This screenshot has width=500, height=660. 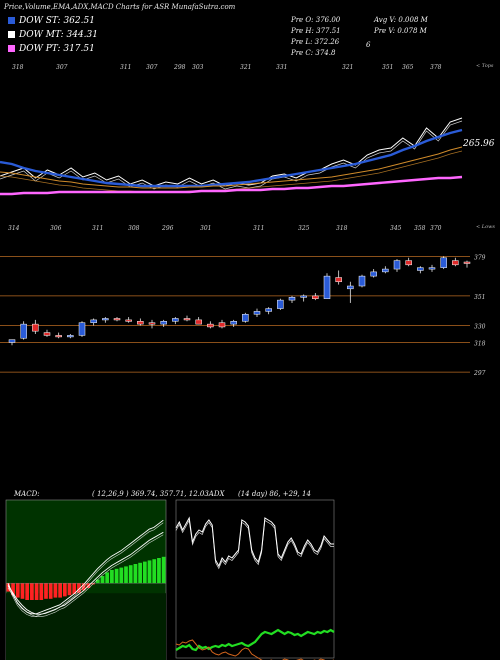 What do you see at coordinates (485, 227) in the screenshot?
I see `lows-note: < Lows` at bounding box center [485, 227].